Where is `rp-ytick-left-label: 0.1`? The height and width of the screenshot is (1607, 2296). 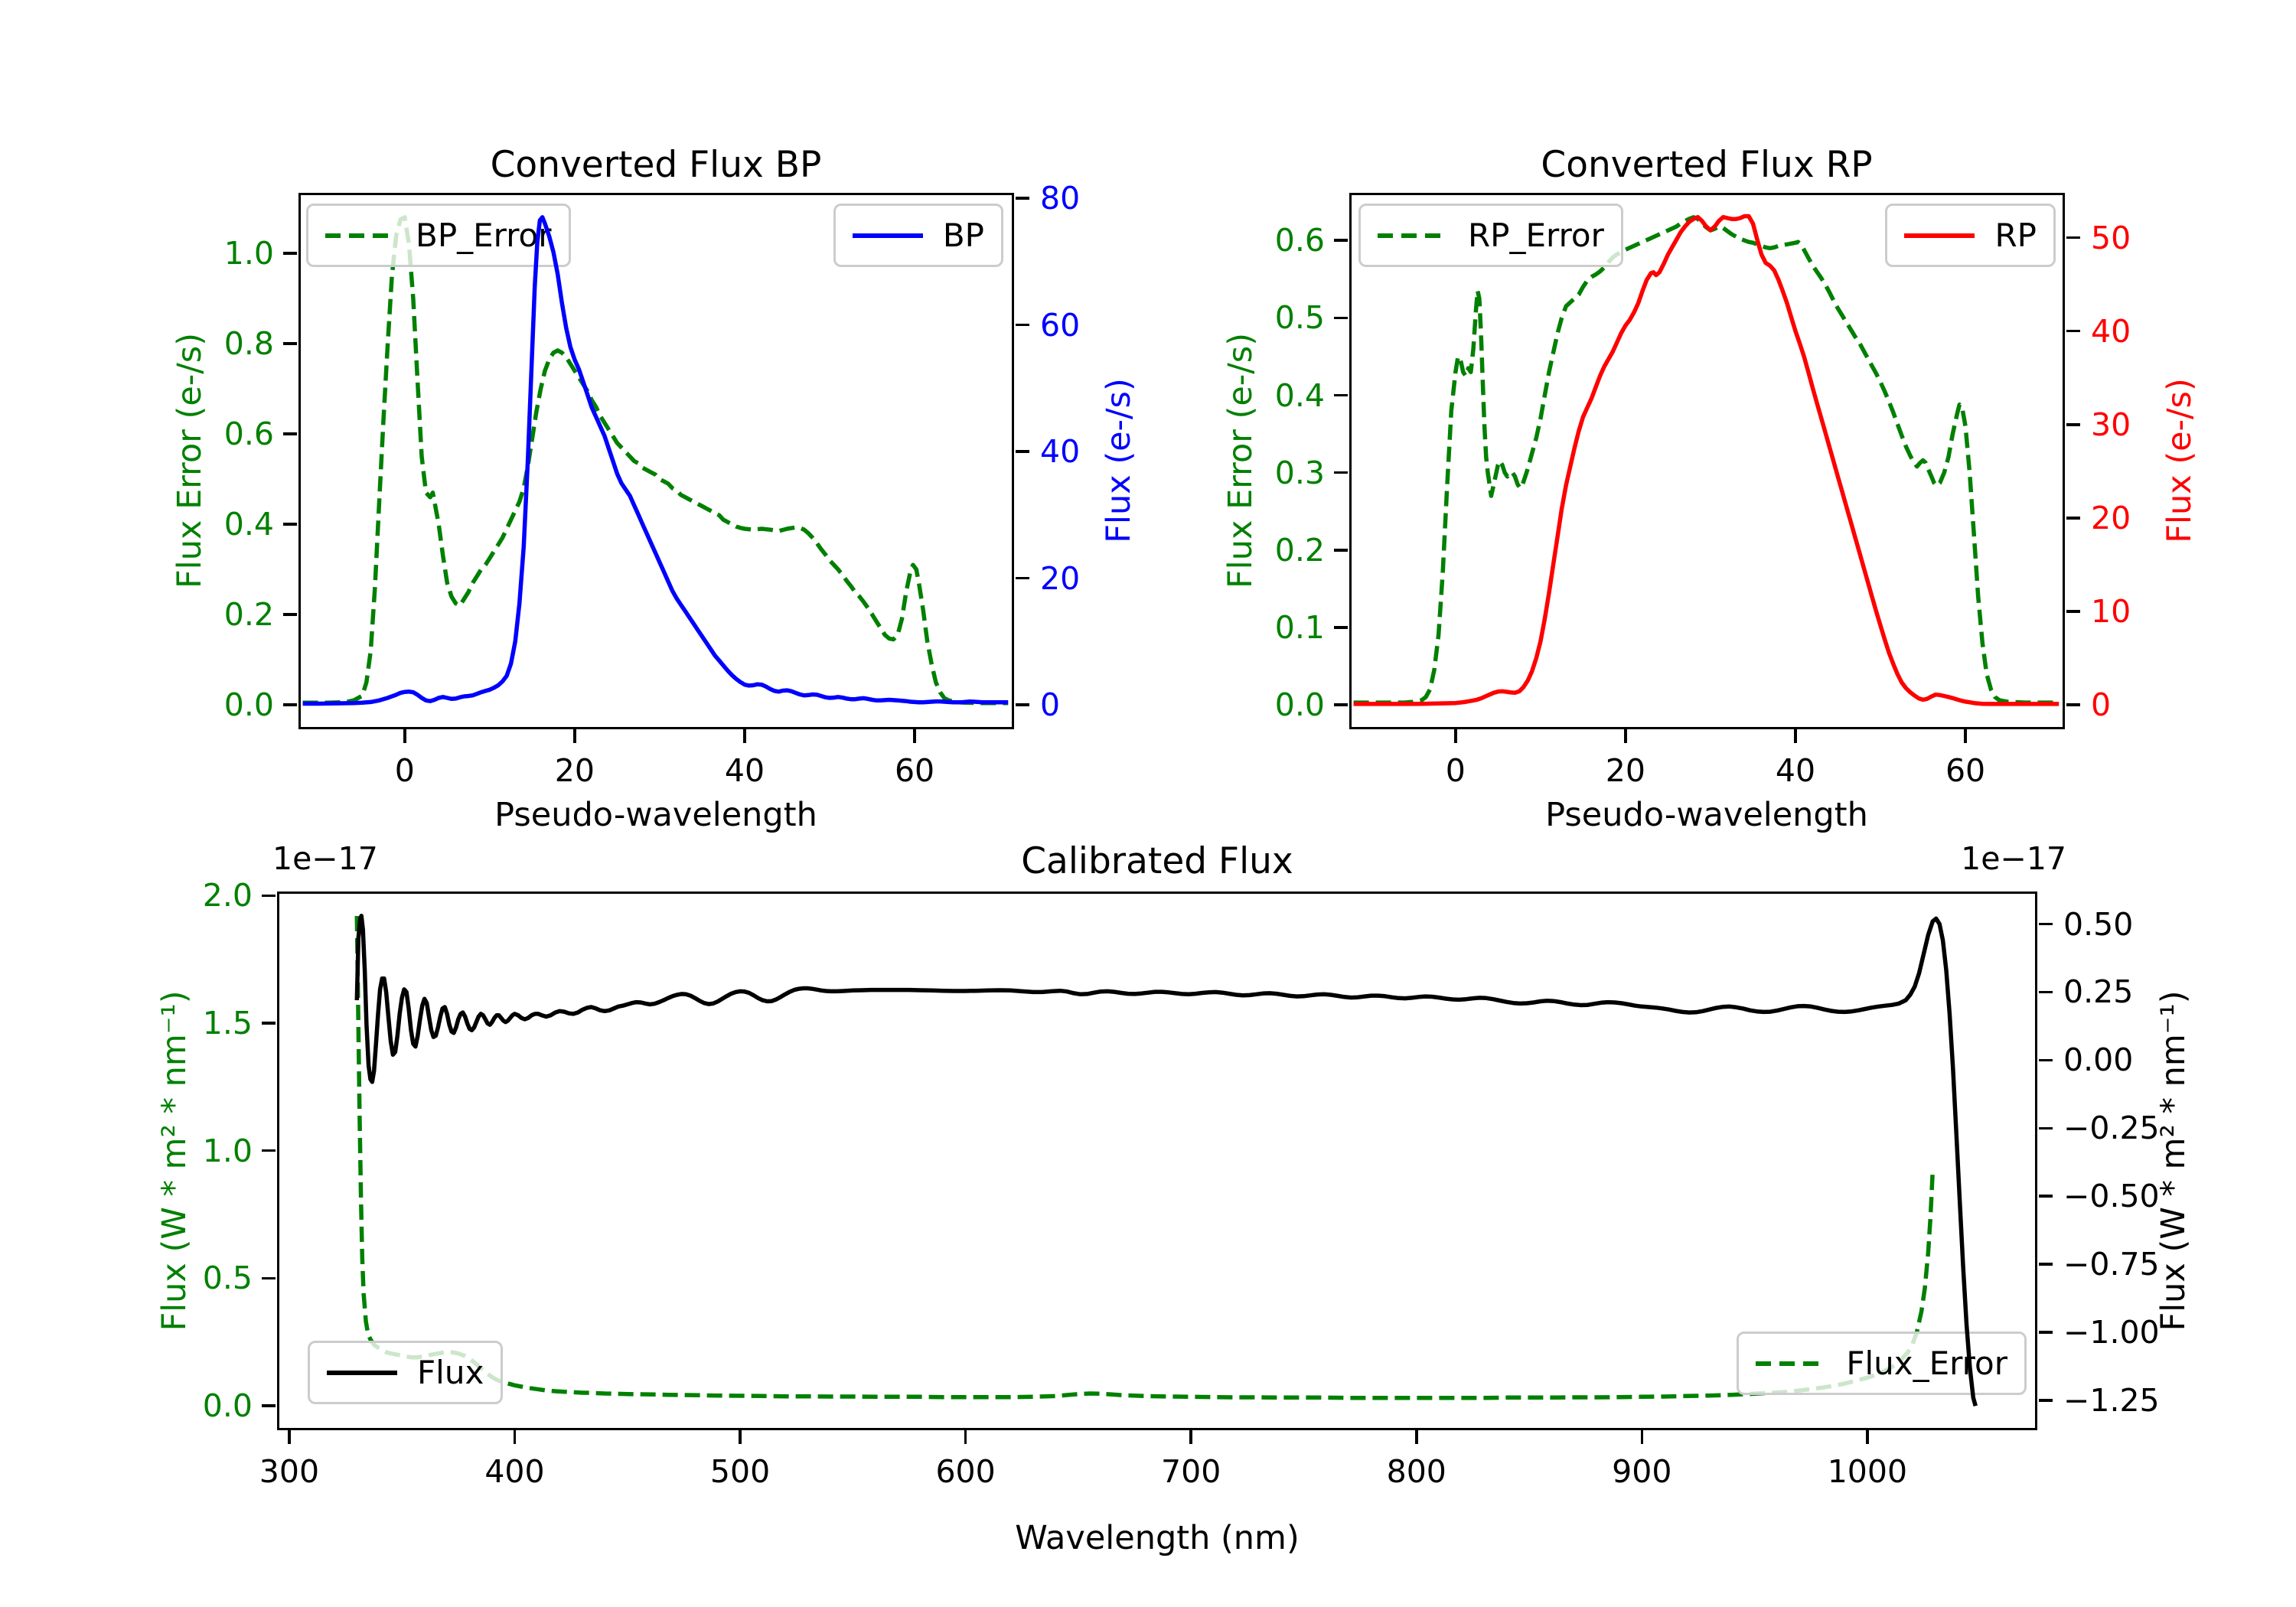 rp-ytick-left-label: 0.1 is located at coordinates (1299, 627).